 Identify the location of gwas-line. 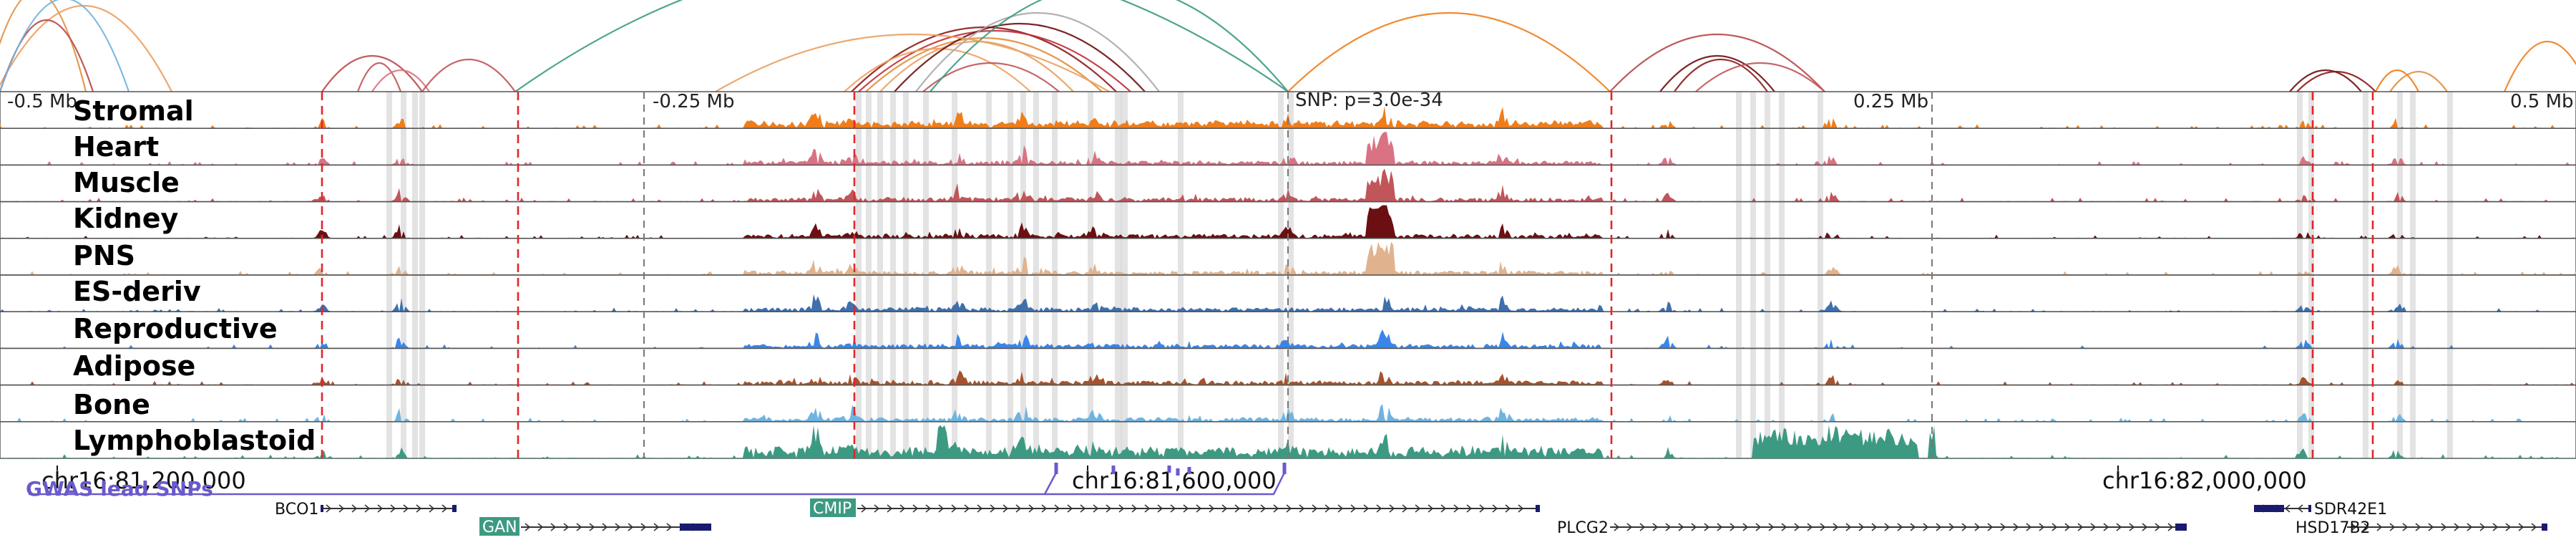
(1165, 484).